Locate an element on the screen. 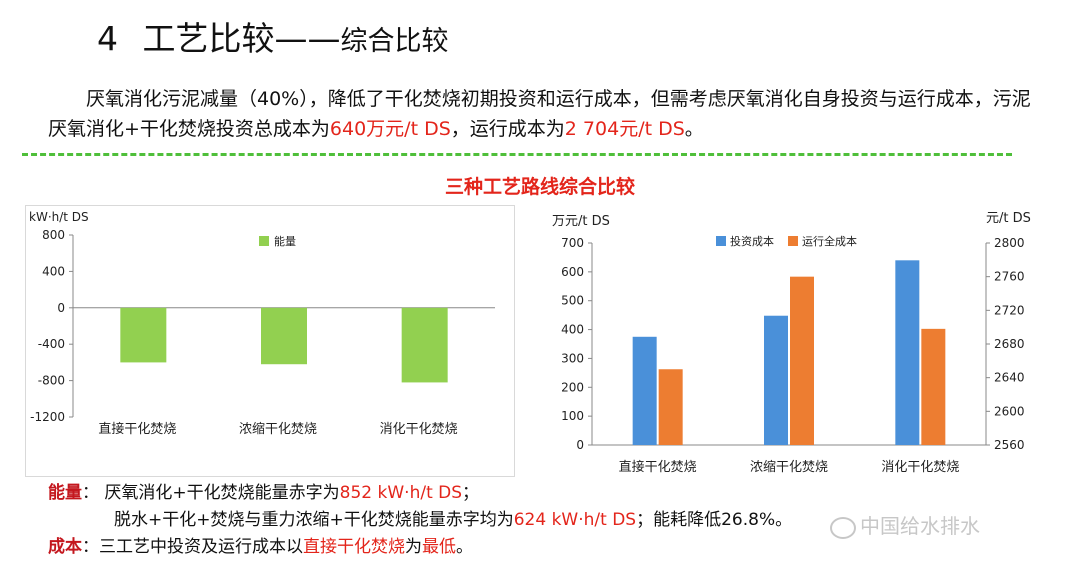 Image resolution: width=1080 pixels, height=577 pixels. watermark: 中国给水排水 is located at coordinates (905, 524).